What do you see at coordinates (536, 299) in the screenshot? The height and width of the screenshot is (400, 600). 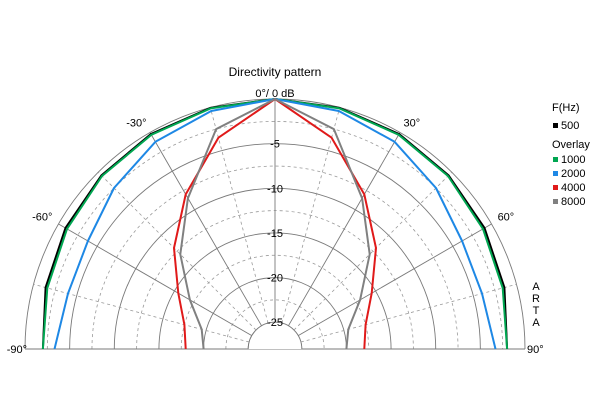 I see `watermark-letter: R` at bounding box center [536, 299].